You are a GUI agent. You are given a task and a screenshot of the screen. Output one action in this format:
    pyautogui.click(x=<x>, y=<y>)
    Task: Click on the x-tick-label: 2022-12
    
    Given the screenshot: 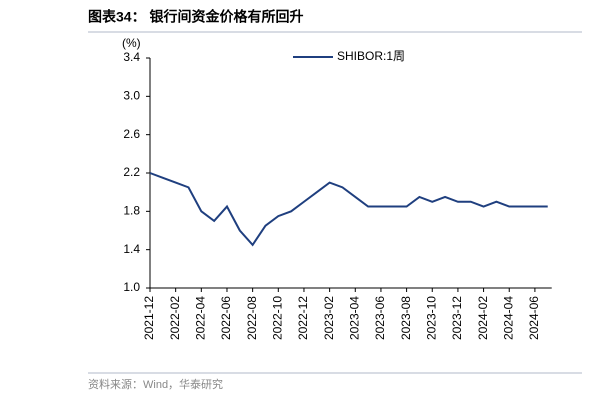 What is the action you would take?
    pyautogui.click(x=303, y=318)
    